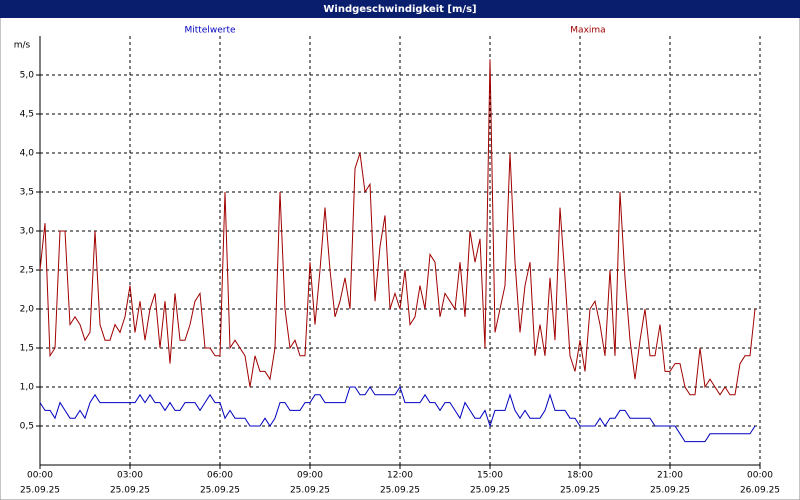 Image resolution: width=800 pixels, height=500 pixels. What do you see at coordinates (27, 115) in the screenshot?
I see `y-tick-label: 4,5` at bounding box center [27, 115].